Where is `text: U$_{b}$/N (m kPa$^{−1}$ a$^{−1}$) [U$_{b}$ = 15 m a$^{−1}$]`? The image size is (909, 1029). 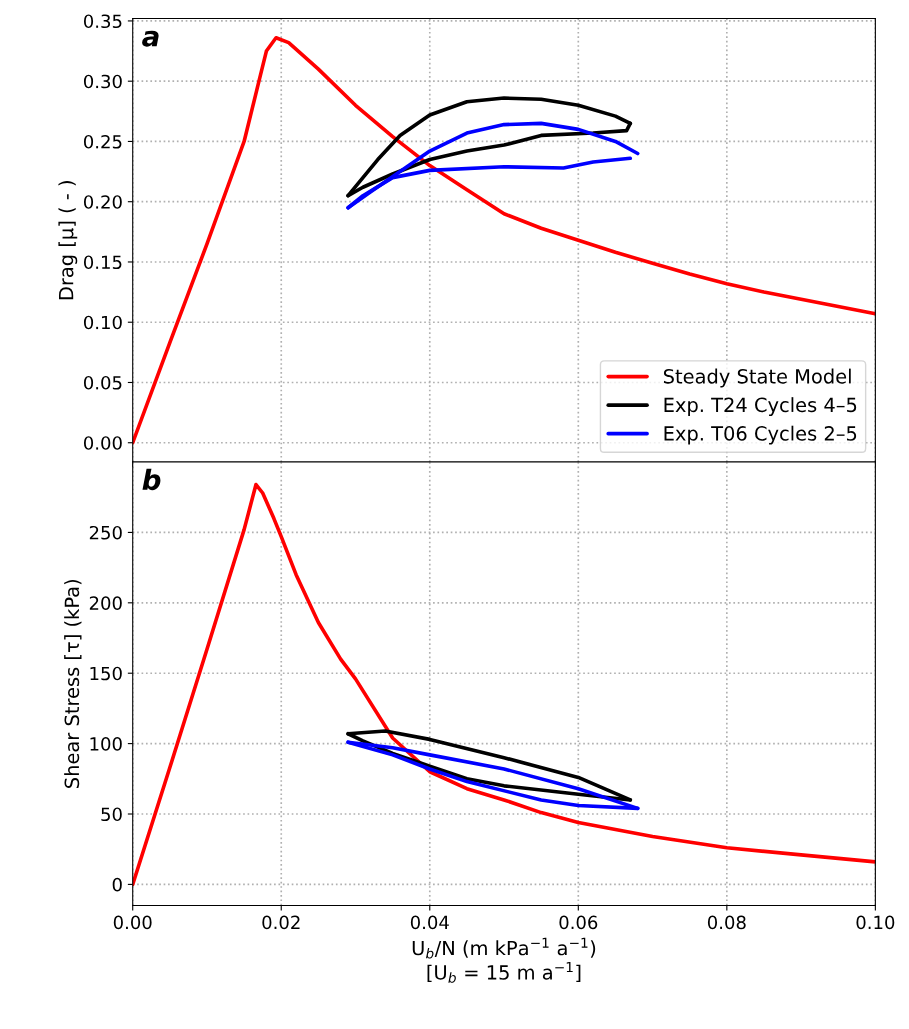 text: U$_{b}$/N (m kPa$^{−1}$ a$^{−1}$) [U$_{b}$ = 15 m a$^{−1}$] is located at coordinates (504, 960).